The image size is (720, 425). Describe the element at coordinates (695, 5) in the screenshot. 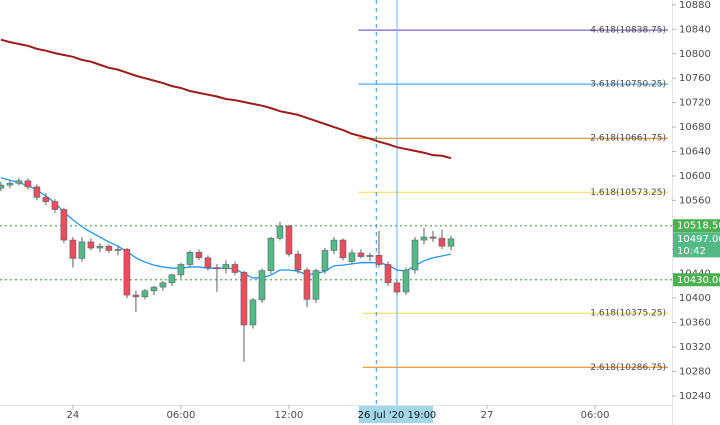

I see `y-tick-label: 10880` at that location.